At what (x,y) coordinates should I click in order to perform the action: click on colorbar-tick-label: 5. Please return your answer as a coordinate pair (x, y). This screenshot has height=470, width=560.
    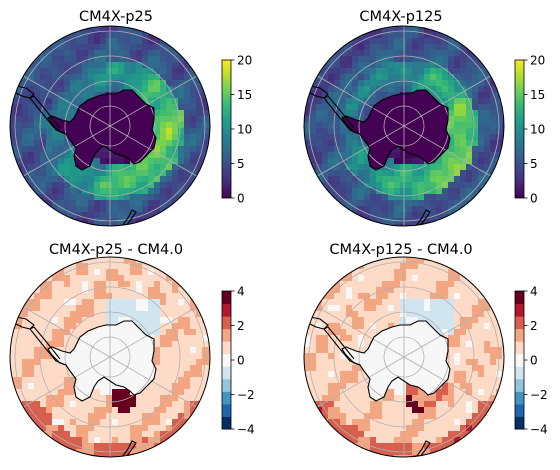
    Looking at the image, I should click on (534, 164).